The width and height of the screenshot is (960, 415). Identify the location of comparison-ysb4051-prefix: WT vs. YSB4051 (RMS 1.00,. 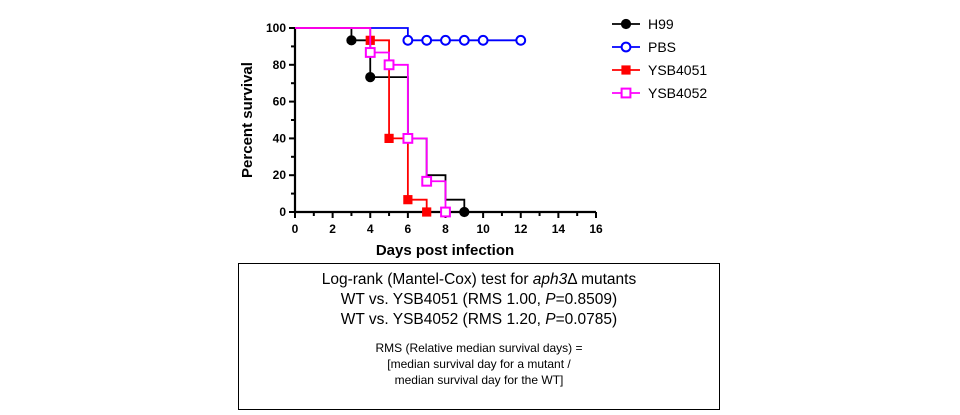
(443, 299).